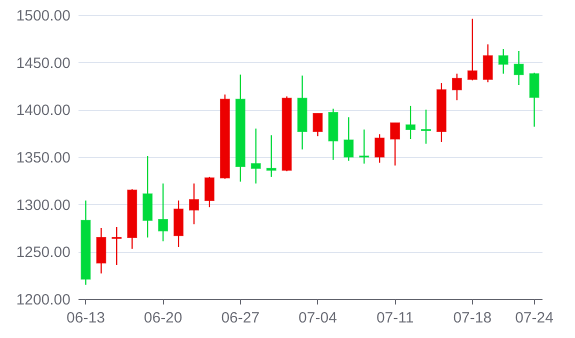 This screenshot has height=338, width=575. Describe the element at coordinates (43, 63) in the screenshot. I see `y-tick-label: 1450.00` at that location.